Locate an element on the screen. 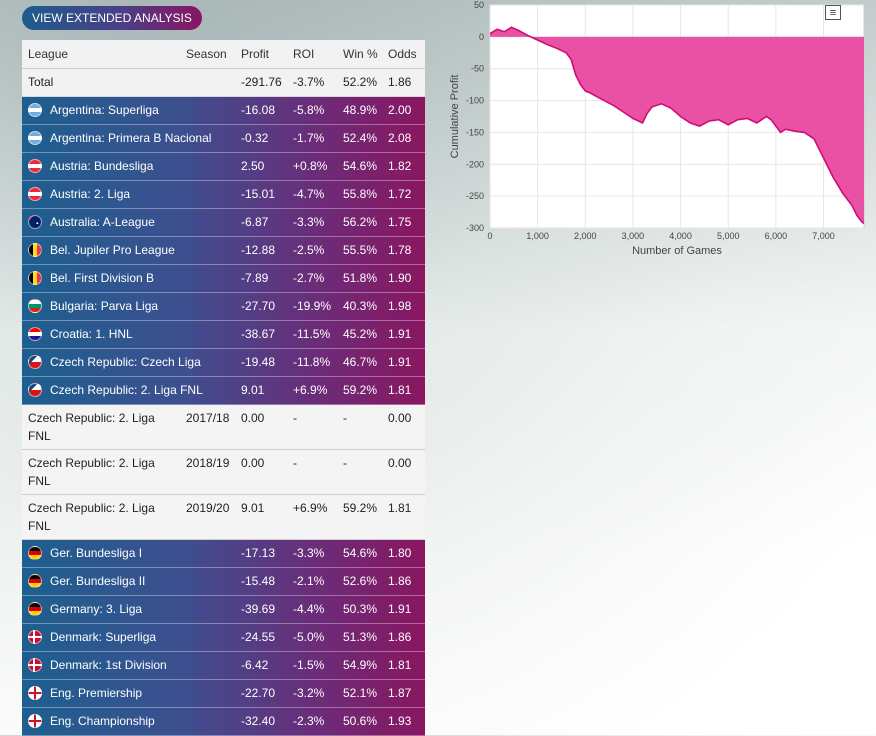 The height and width of the screenshot is (736, 876). league-row: Argentina: Superliga -16.08 -5.8% 48.9% 2.00 is located at coordinates (223, 110).